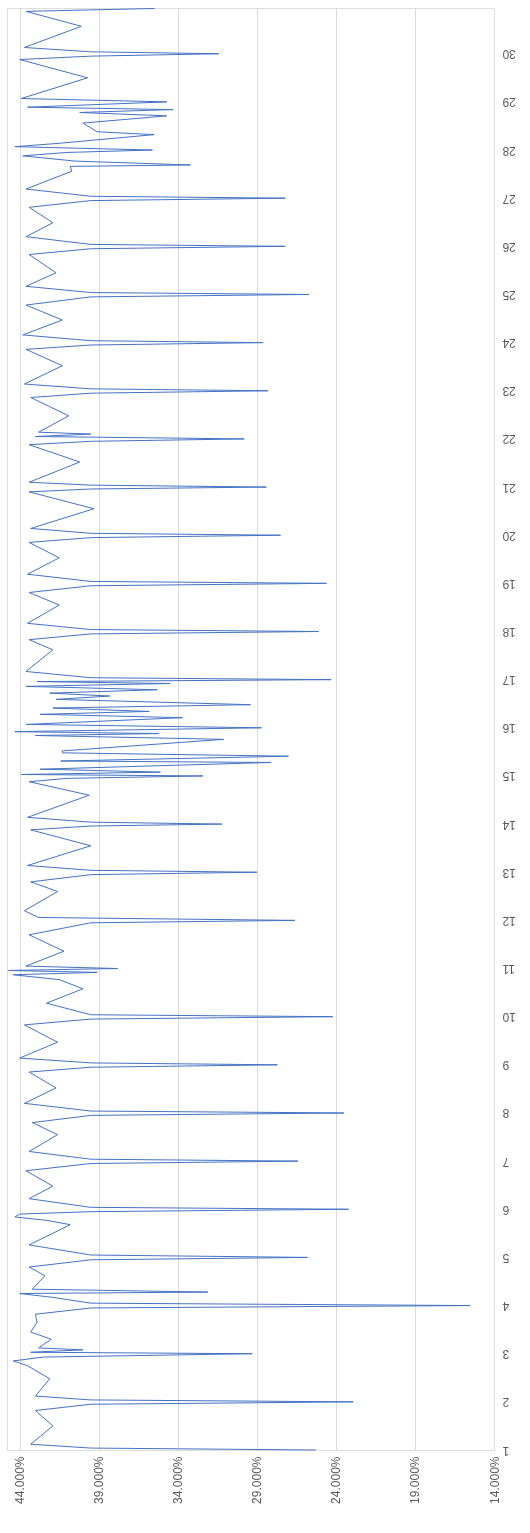 The height and width of the screenshot is (1533, 530). I want to click on y-tick-label: 4, so click(506, 1306).